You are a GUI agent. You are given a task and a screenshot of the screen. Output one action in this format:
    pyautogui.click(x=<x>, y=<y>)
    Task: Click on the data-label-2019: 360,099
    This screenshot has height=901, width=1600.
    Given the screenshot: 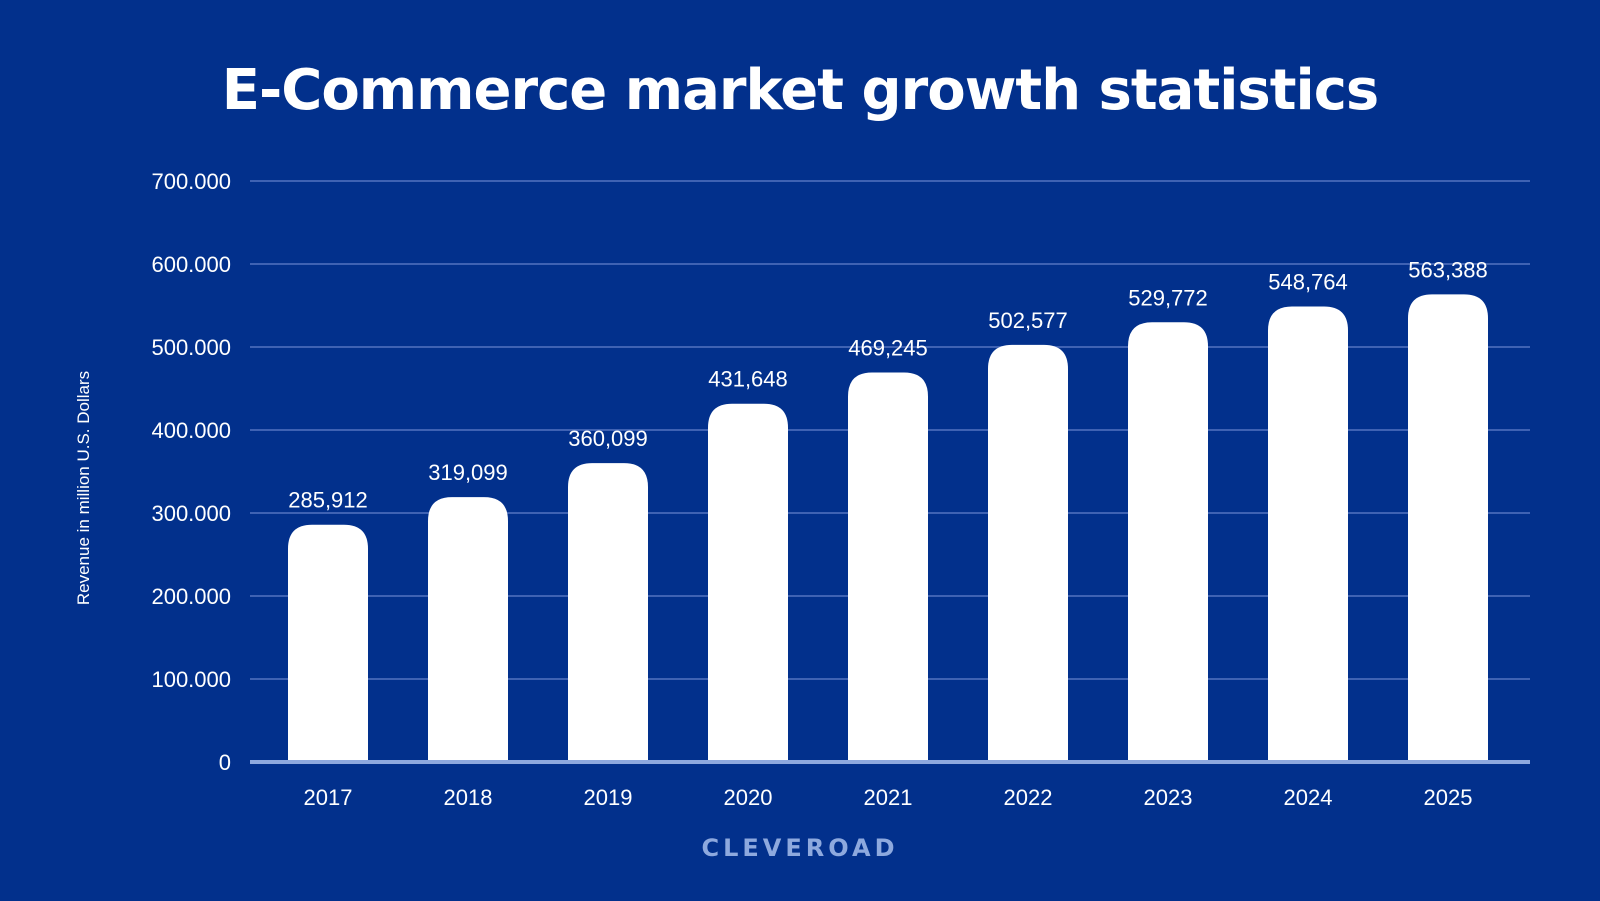 What is the action you would take?
    pyautogui.click(x=608, y=438)
    